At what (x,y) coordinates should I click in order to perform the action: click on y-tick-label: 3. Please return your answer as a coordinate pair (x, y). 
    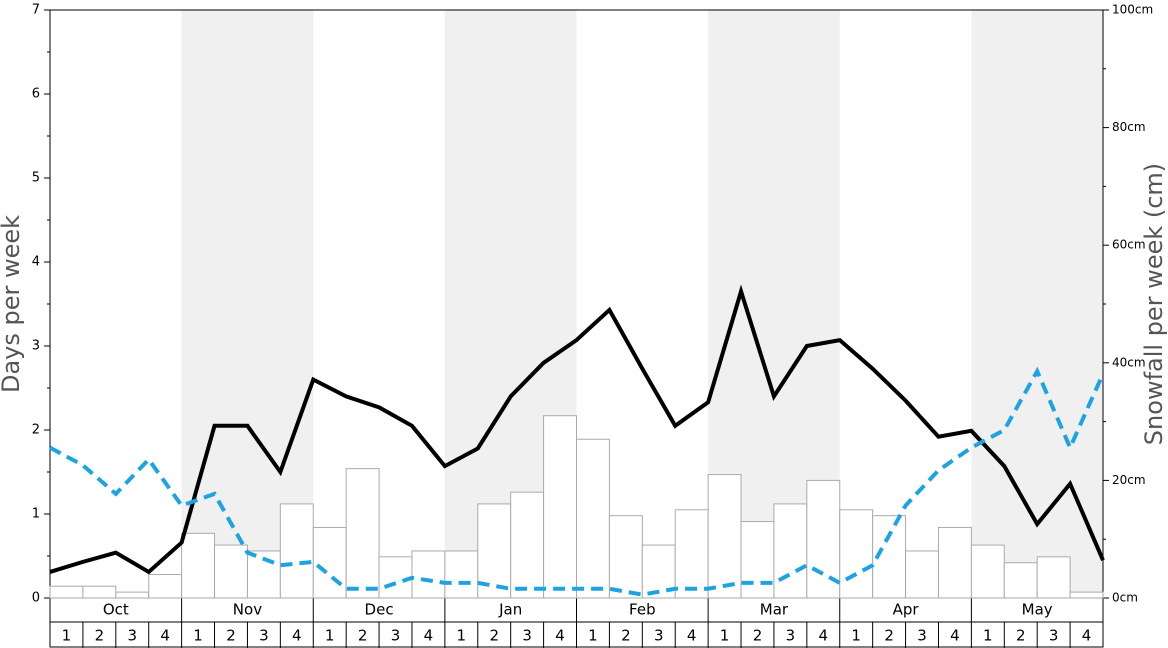
    Looking at the image, I should click on (36, 346).